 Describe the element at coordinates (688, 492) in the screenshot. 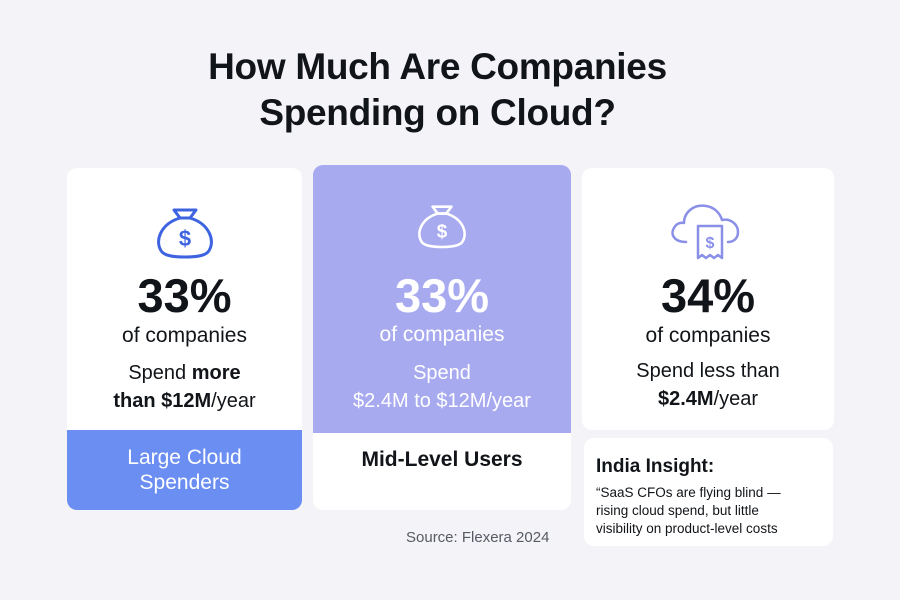

I see `insight-line-1: “SaaS CFOs are flying blind —` at that location.